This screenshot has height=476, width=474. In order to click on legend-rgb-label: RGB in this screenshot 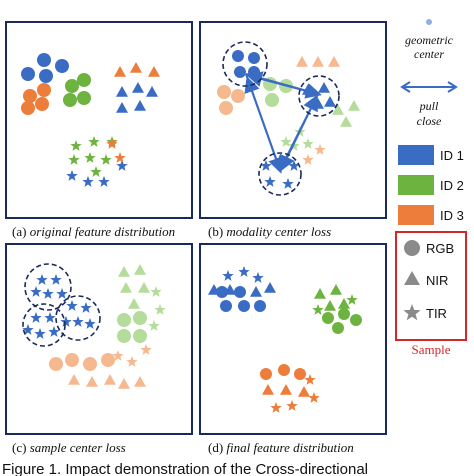, I will do `click(440, 248)`.